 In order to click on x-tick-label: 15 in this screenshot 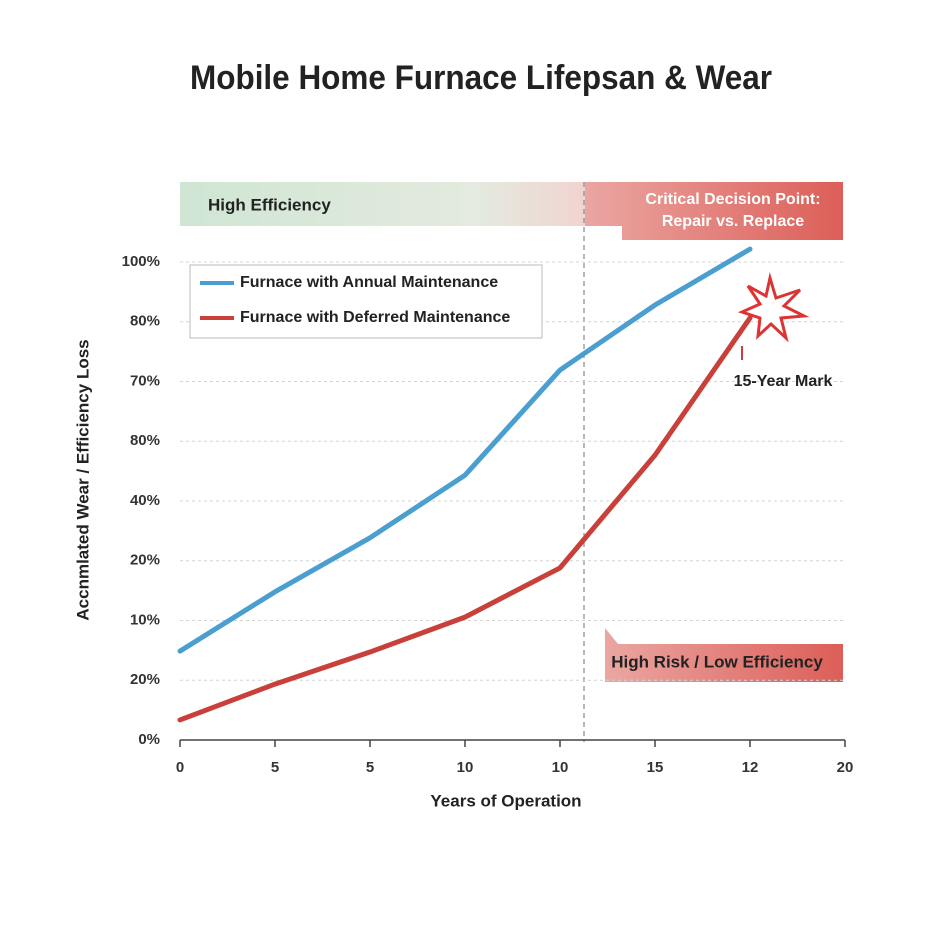, I will do `click(655, 767)`.